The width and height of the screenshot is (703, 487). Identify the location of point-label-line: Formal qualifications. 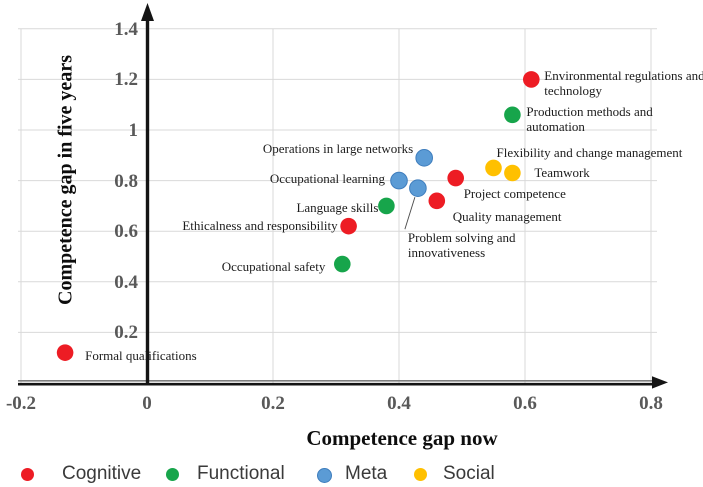
(141, 355).